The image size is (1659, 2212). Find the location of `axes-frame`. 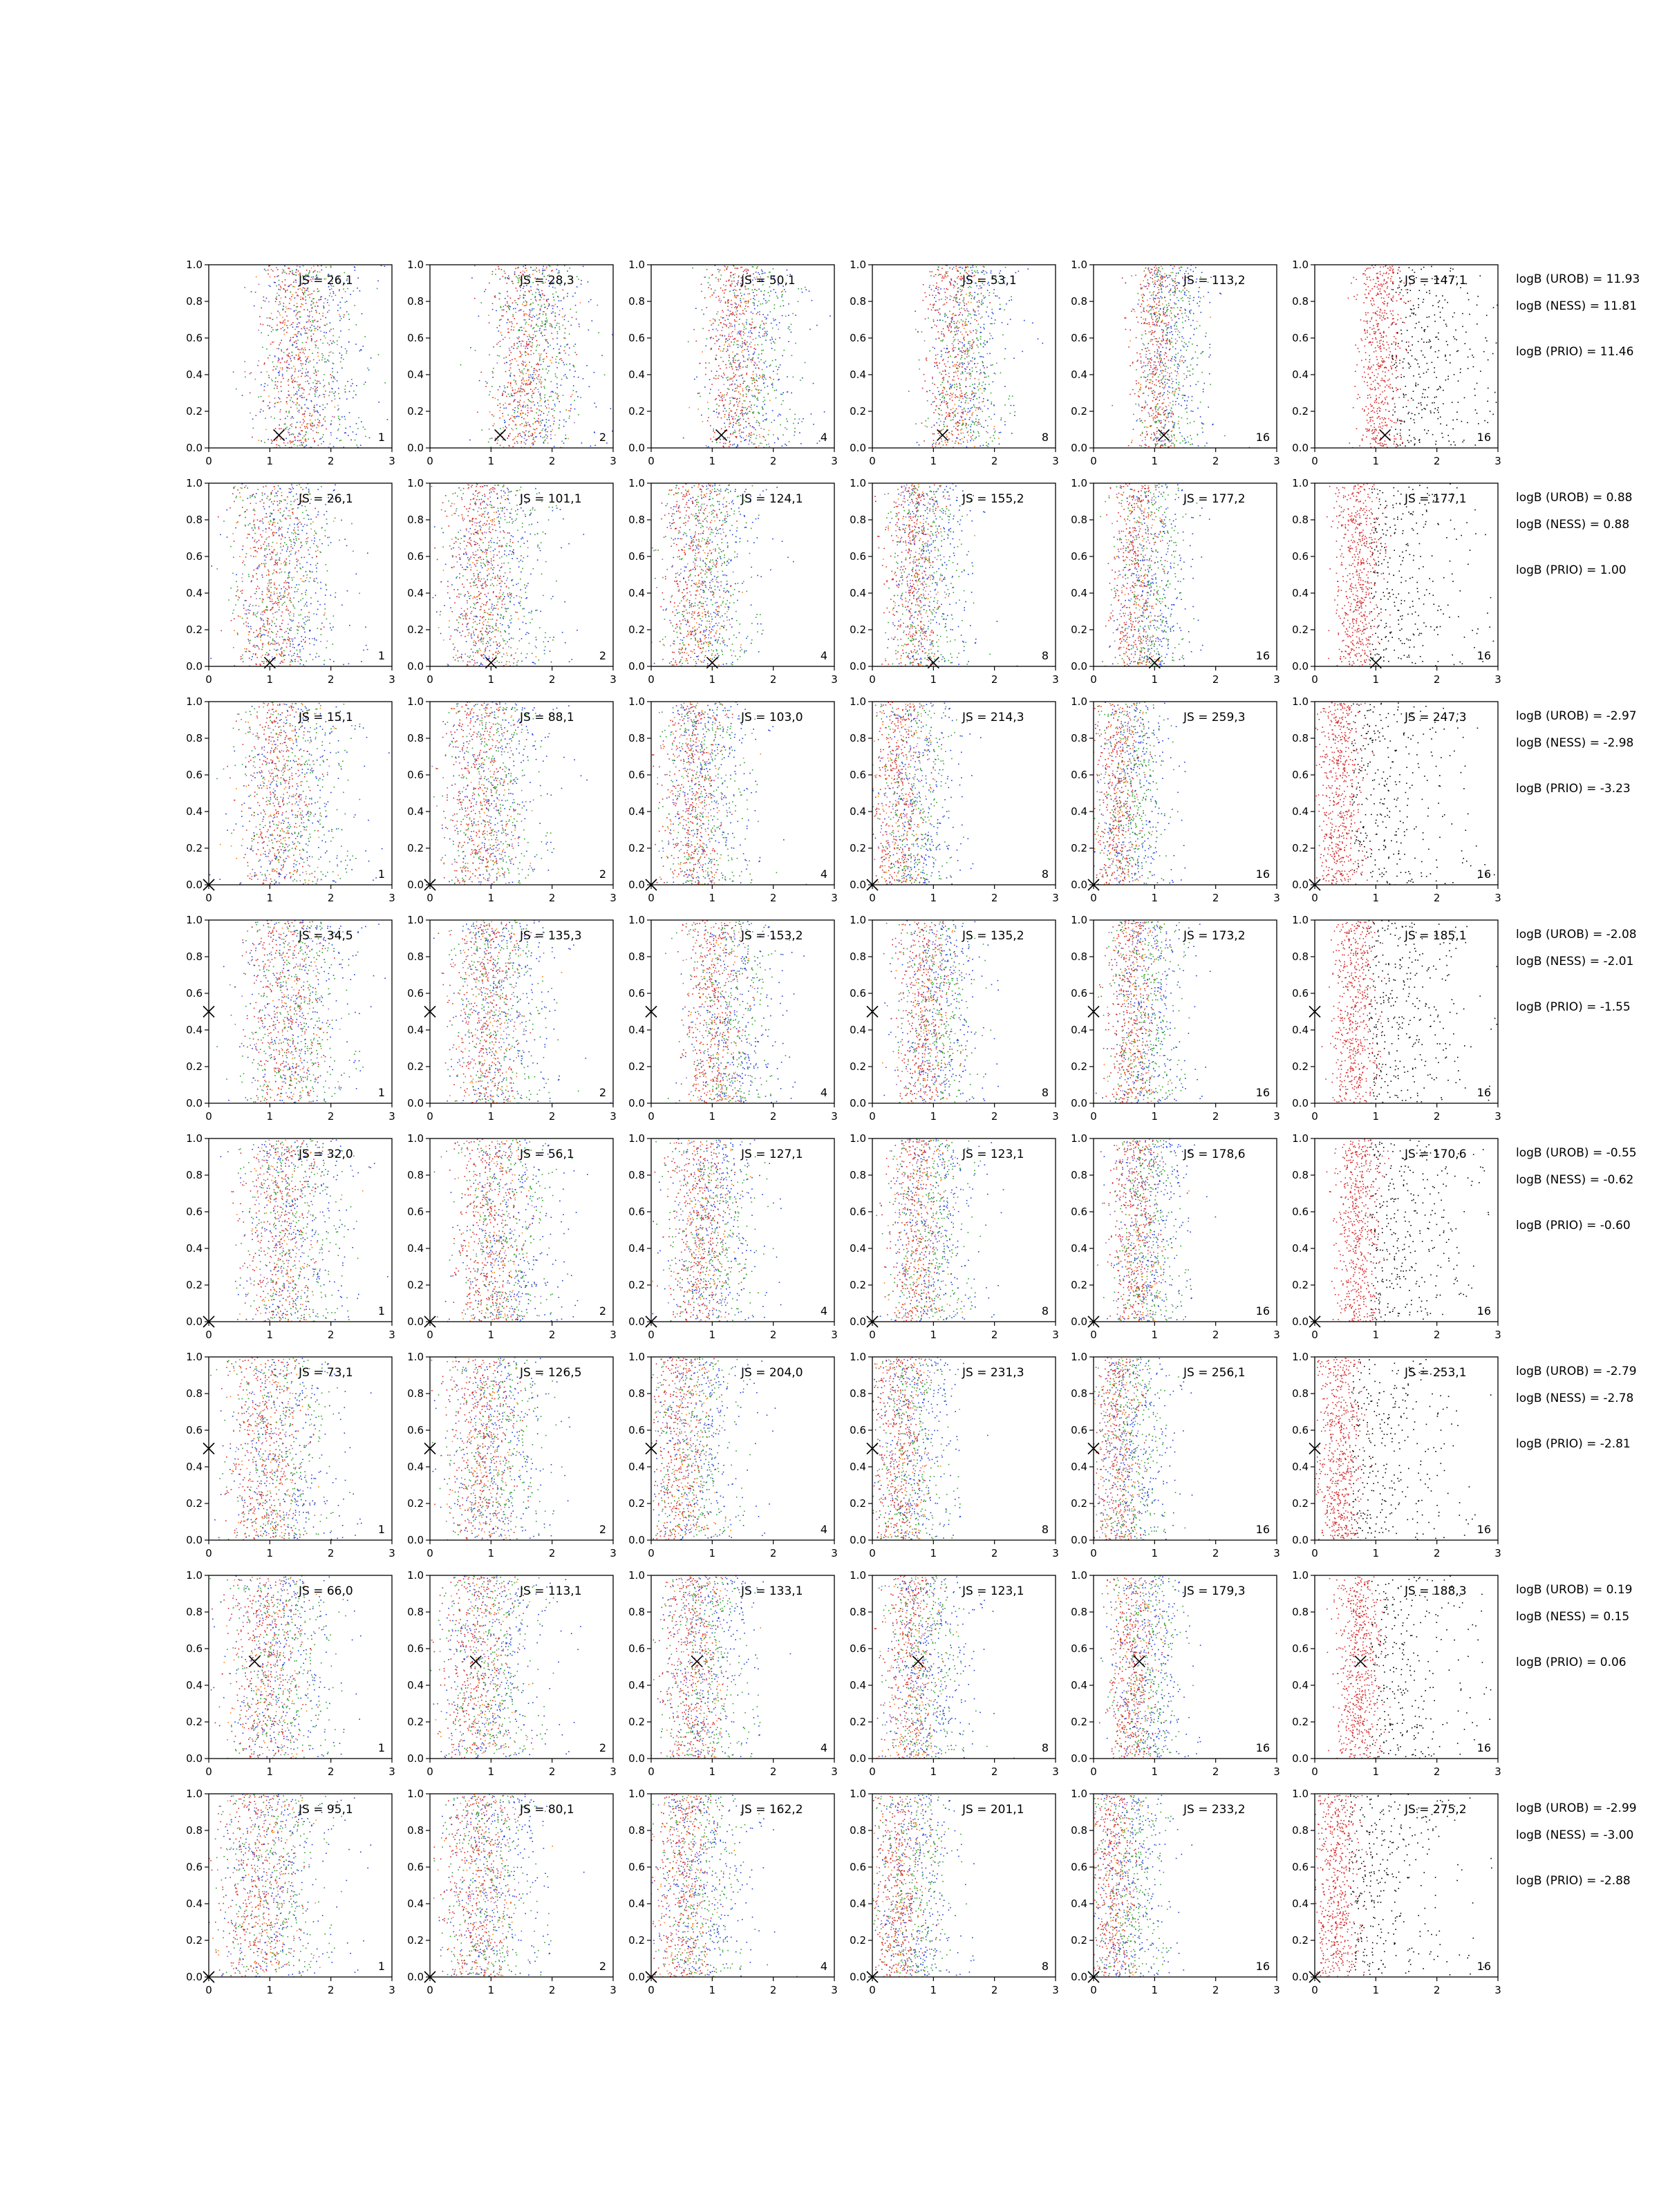

axes-frame is located at coordinates (742, 357).